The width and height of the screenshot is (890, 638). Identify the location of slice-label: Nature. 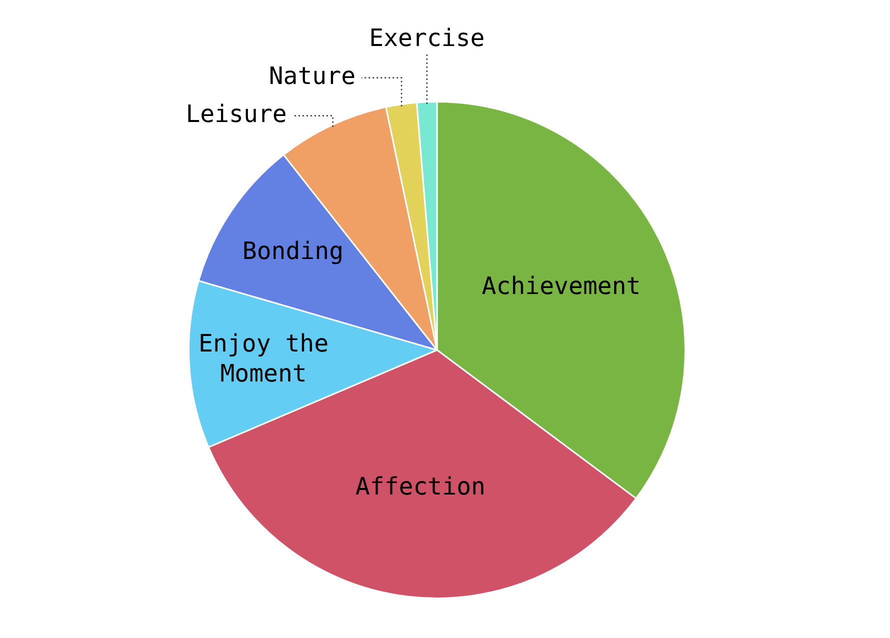
(312, 76).